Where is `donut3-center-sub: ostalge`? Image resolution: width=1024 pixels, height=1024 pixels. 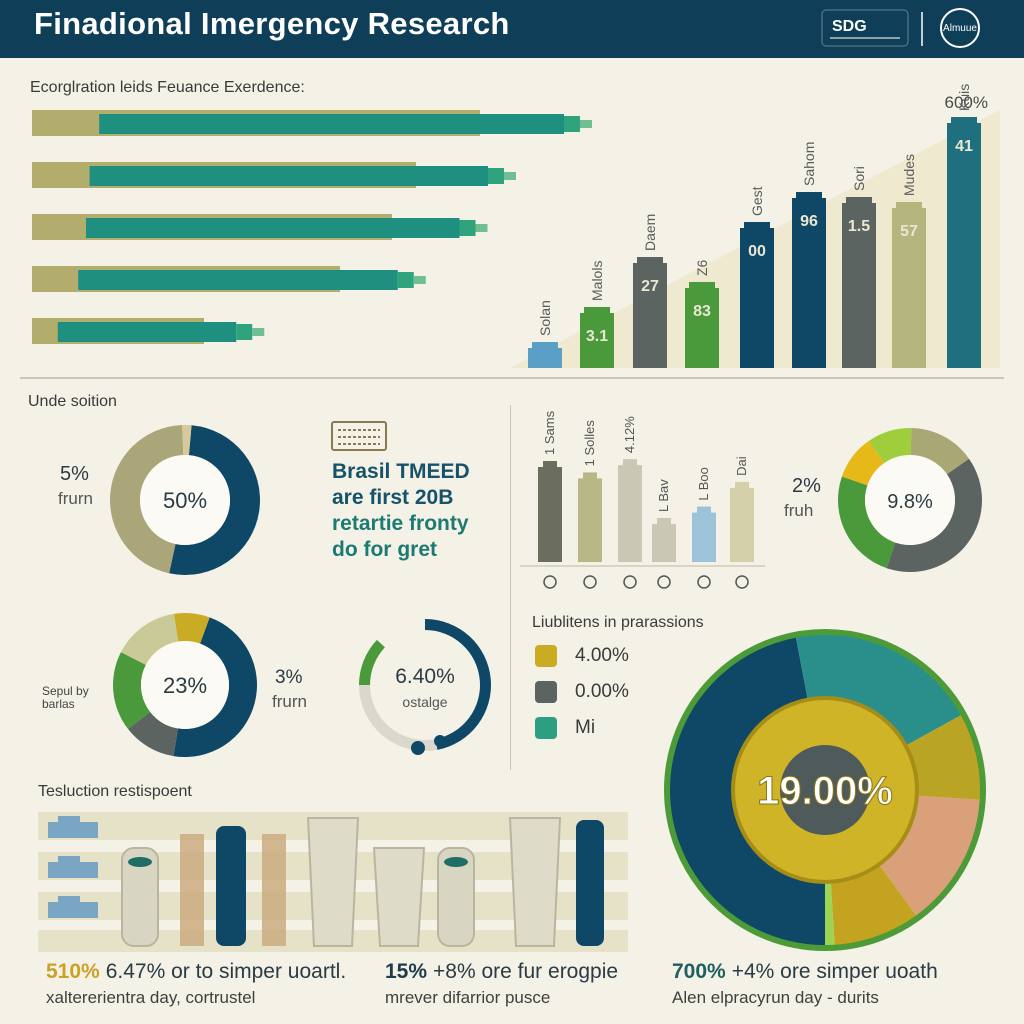 donut3-center-sub: ostalge is located at coordinates (424, 702).